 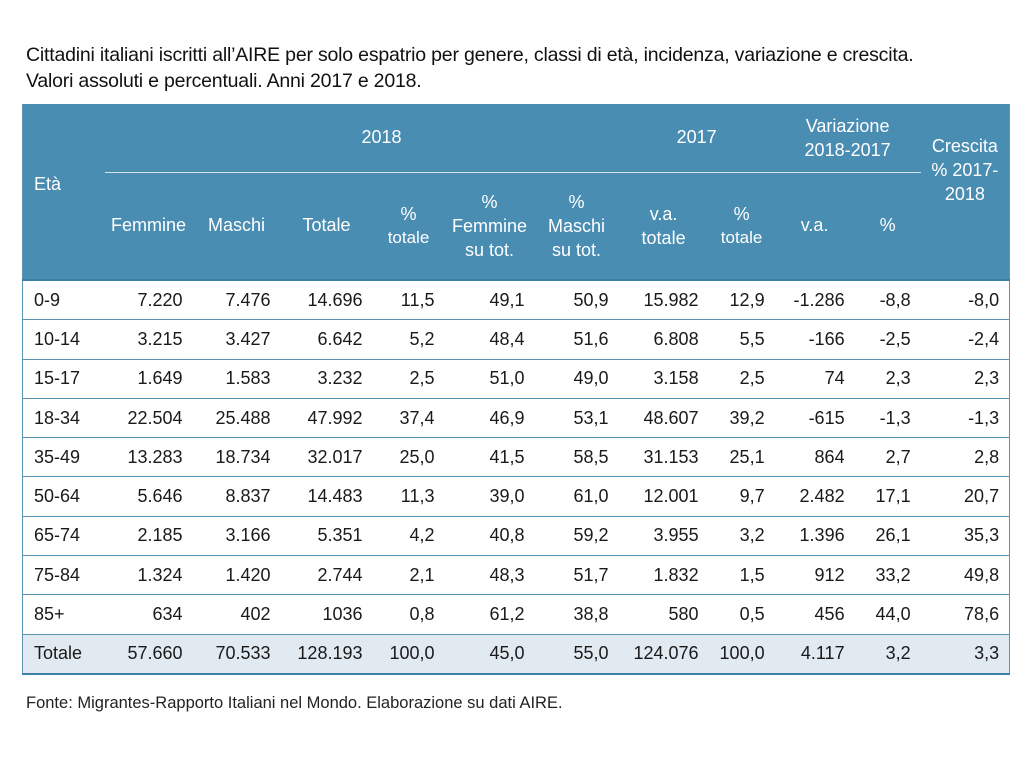 I want to click on header-var-va: v.a., so click(x=814, y=226).